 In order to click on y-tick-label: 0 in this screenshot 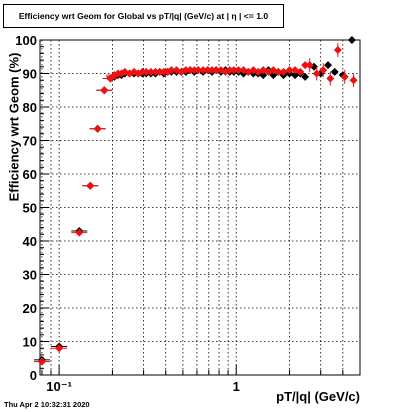, I will do `click(33, 375)`.